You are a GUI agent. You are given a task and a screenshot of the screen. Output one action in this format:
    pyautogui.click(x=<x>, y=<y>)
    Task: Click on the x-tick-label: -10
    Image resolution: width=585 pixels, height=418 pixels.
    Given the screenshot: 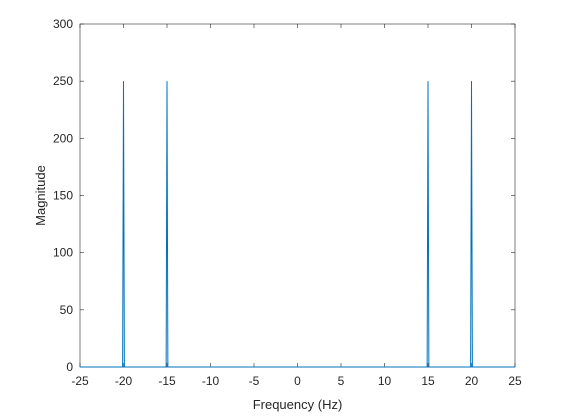 What is the action you would take?
    pyautogui.click(x=211, y=381)
    